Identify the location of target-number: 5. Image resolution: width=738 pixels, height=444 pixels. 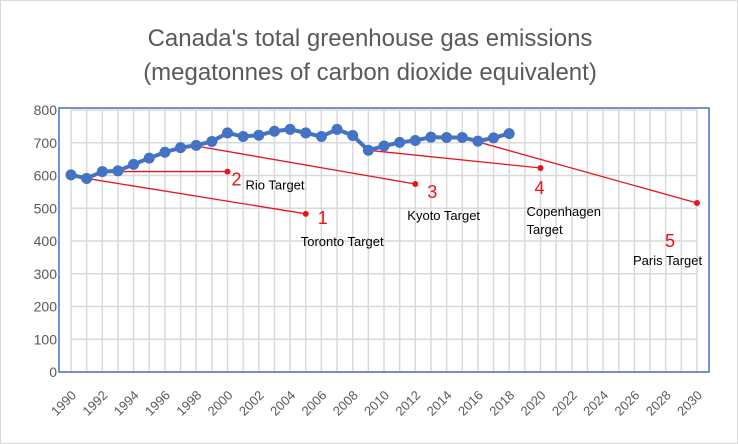
(670, 241).